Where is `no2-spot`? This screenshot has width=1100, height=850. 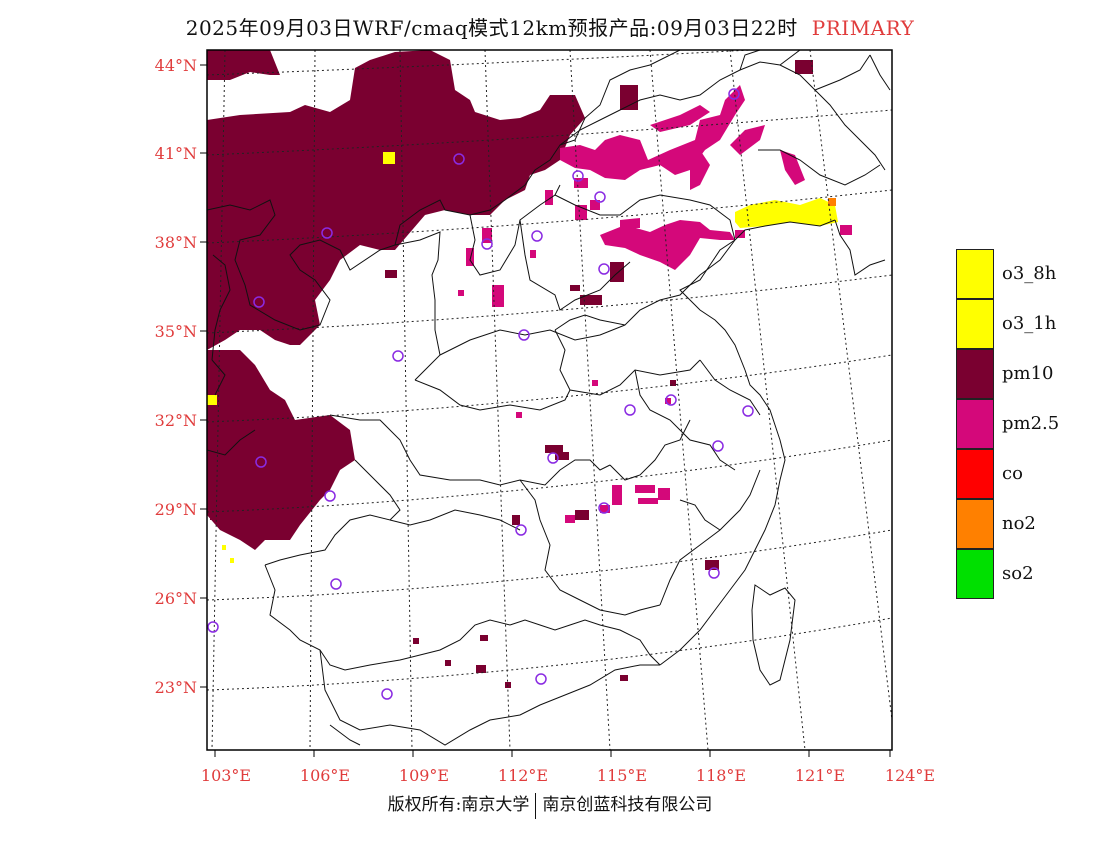
no2-spot is located at coordinates (832, 202).